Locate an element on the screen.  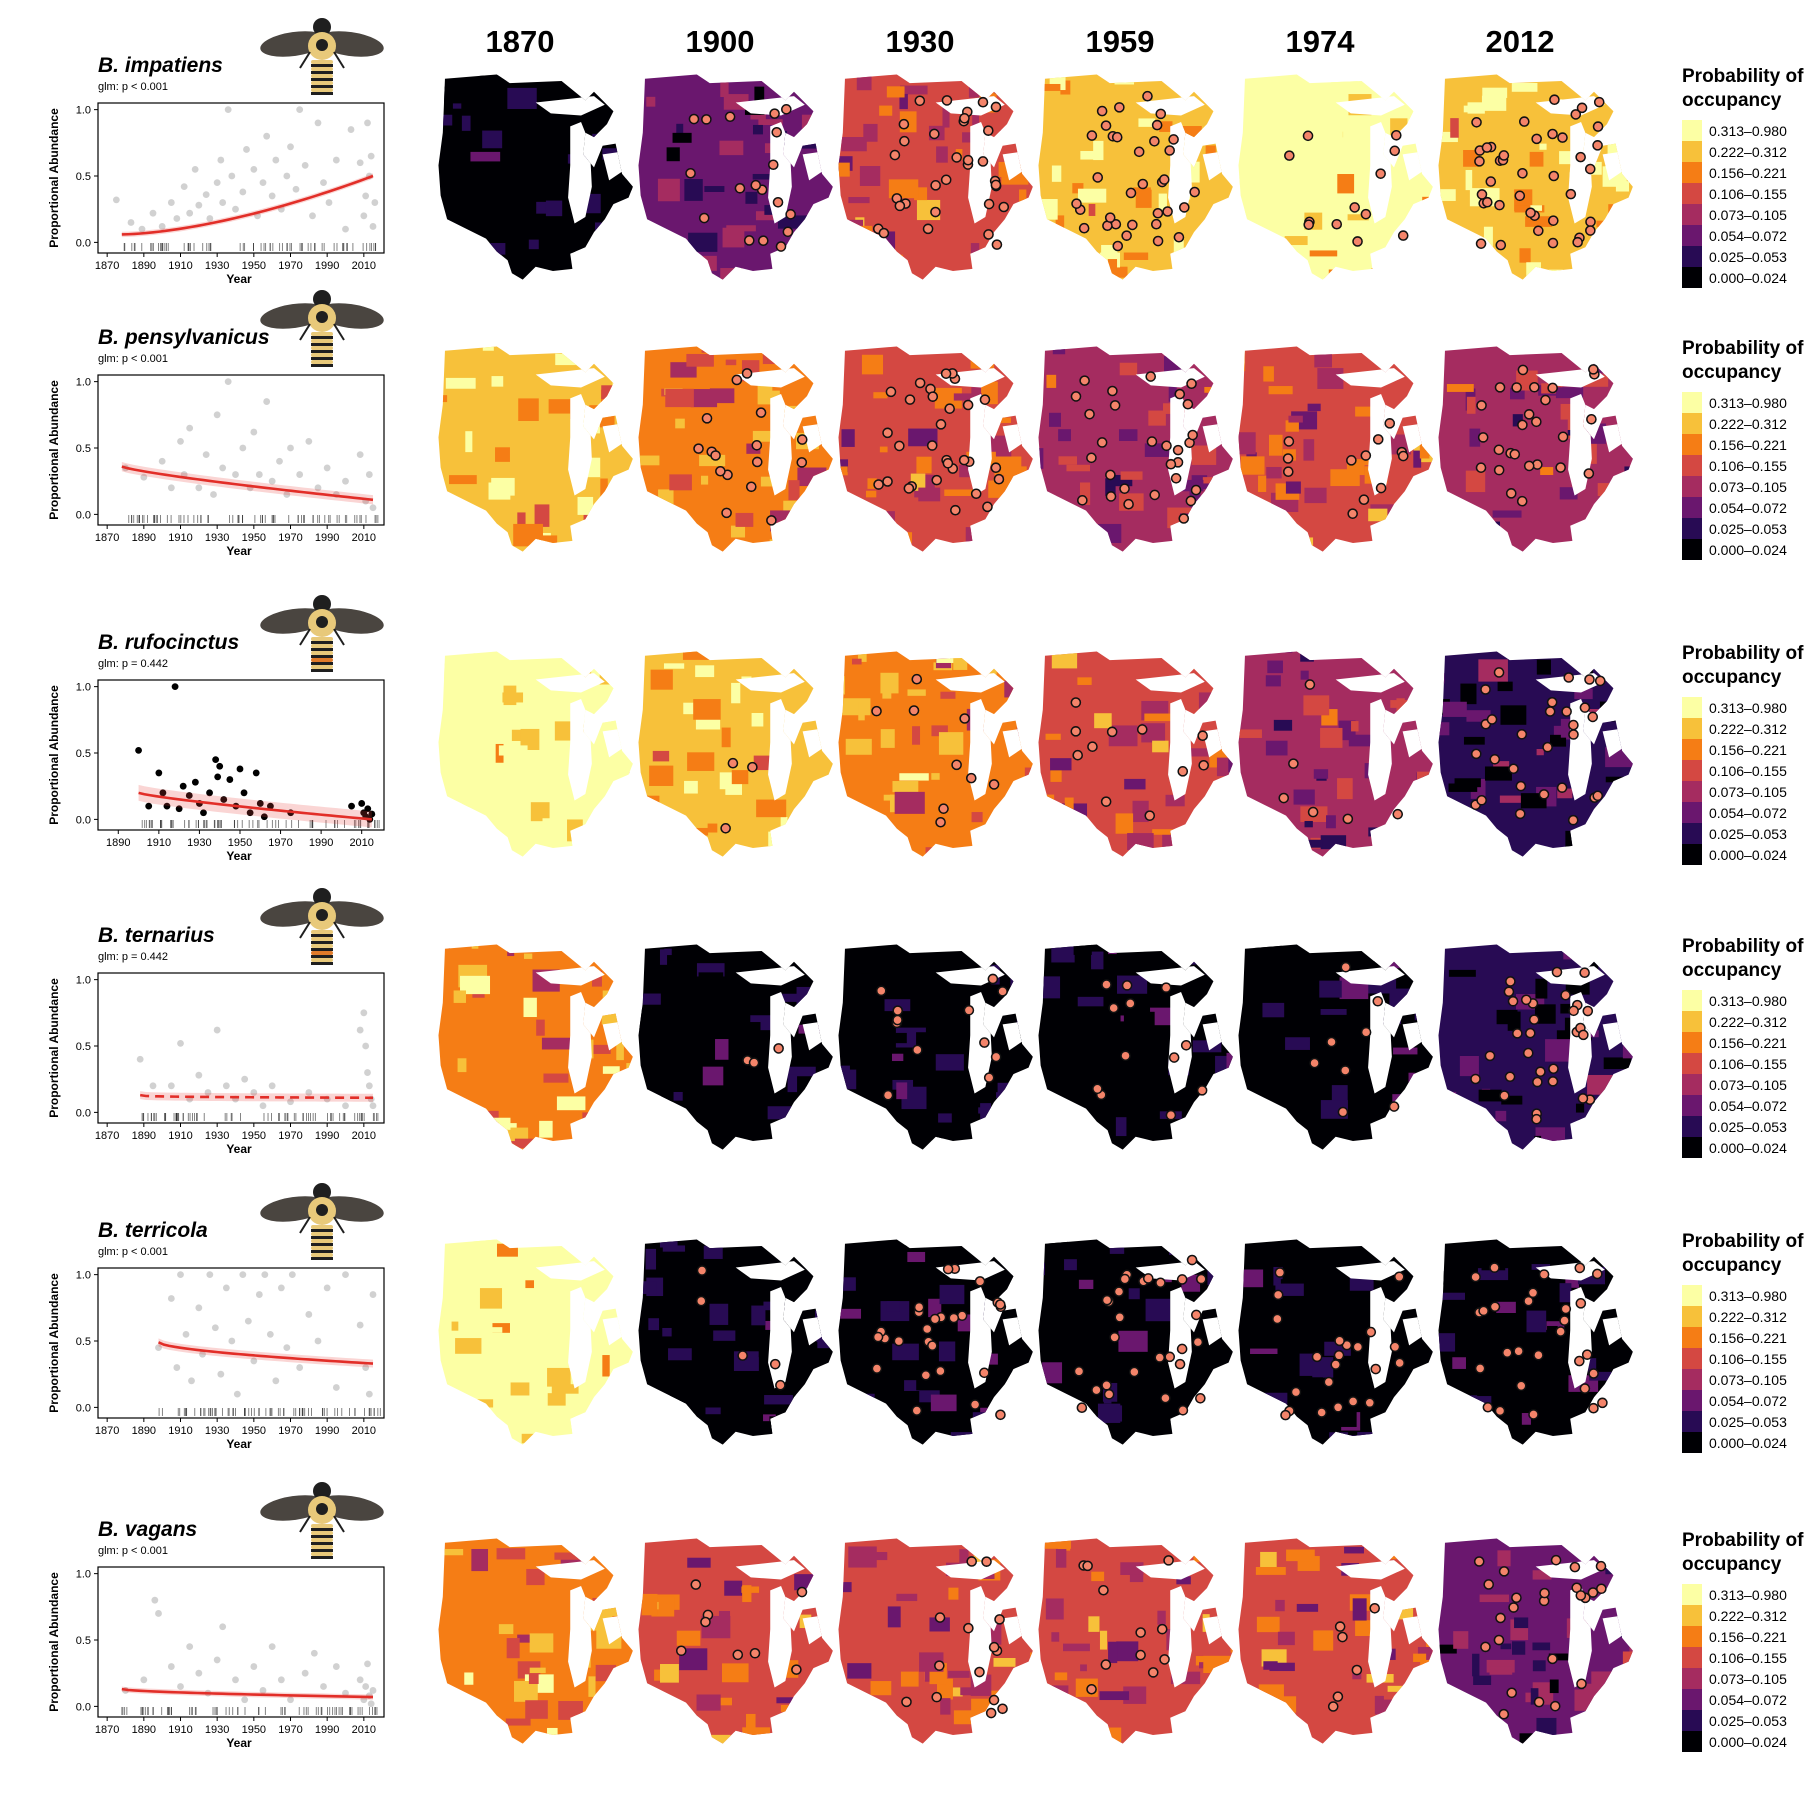
plot-frame is located at coordinates (241, 1343).